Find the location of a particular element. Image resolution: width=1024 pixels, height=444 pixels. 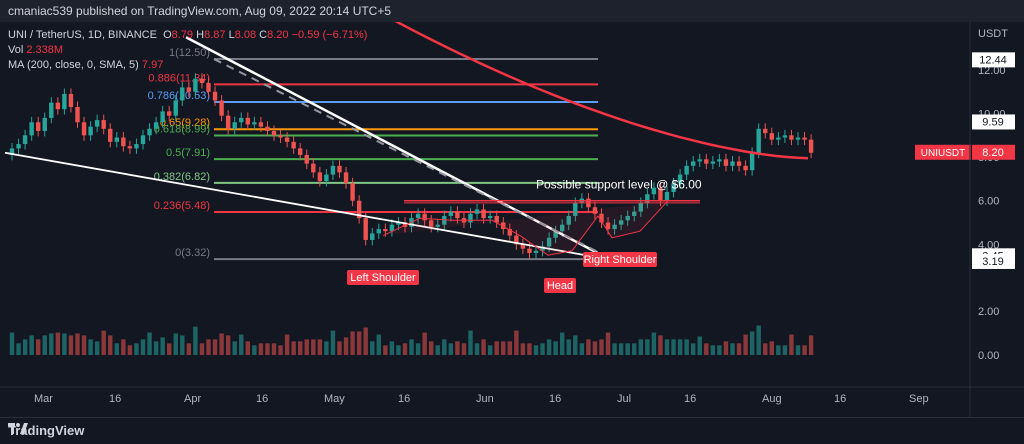

tradingview-logo: TradingView is located at coordinates (46, 430).